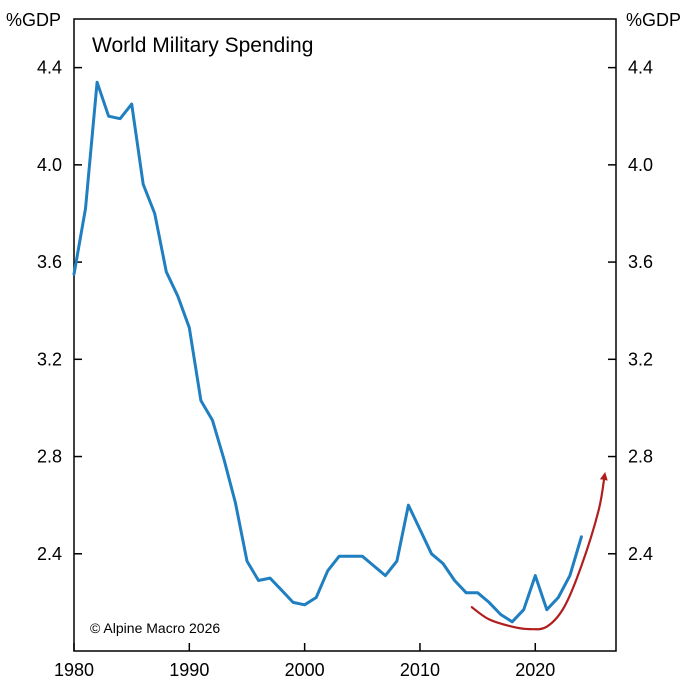 This screenshot has height=689, width=696. Describe the element at coordinates (258, 580) in the screenshot. I see `data-point-1996` at that location.